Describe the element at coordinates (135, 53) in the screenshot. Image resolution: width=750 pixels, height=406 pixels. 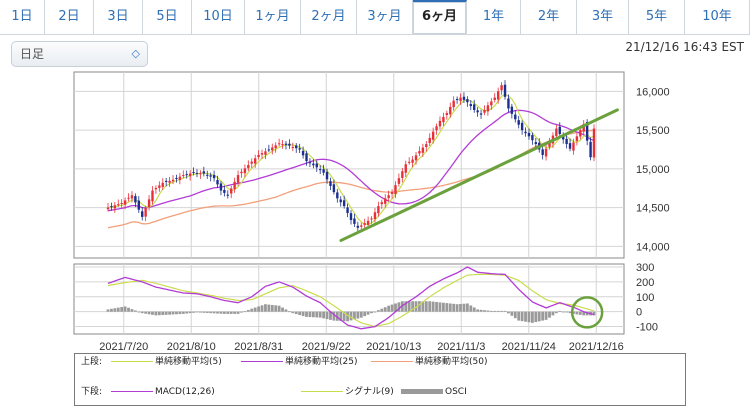
I see `select-chevron-icon: ◇` at that location.